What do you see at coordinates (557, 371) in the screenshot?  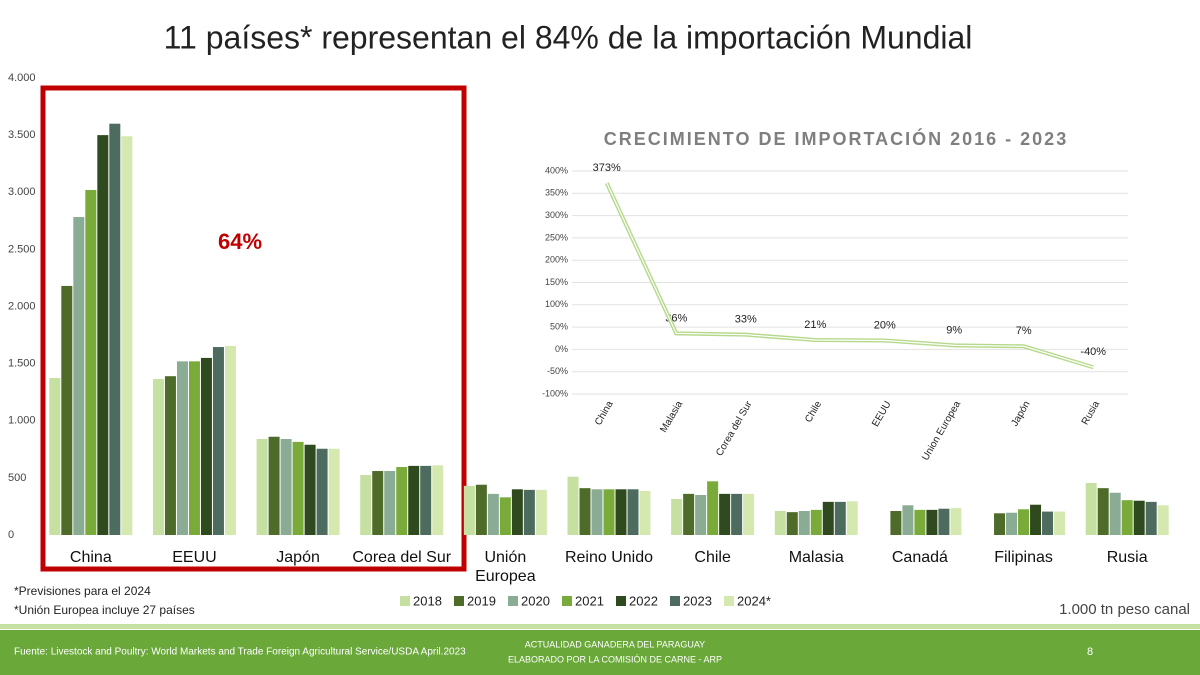 I see `y-tick-label: -50%` at bounding box center [557, 371].